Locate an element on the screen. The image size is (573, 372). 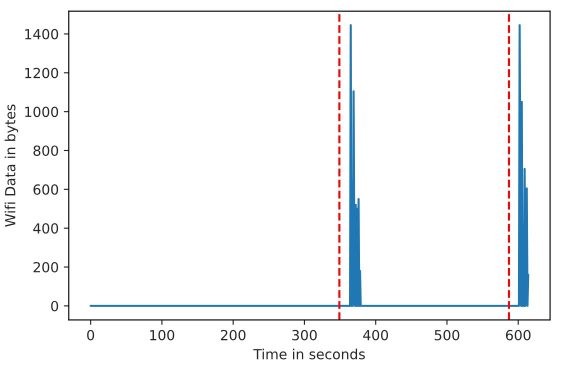
y-tick-label: 1400 is located at coordinates (41, 34).